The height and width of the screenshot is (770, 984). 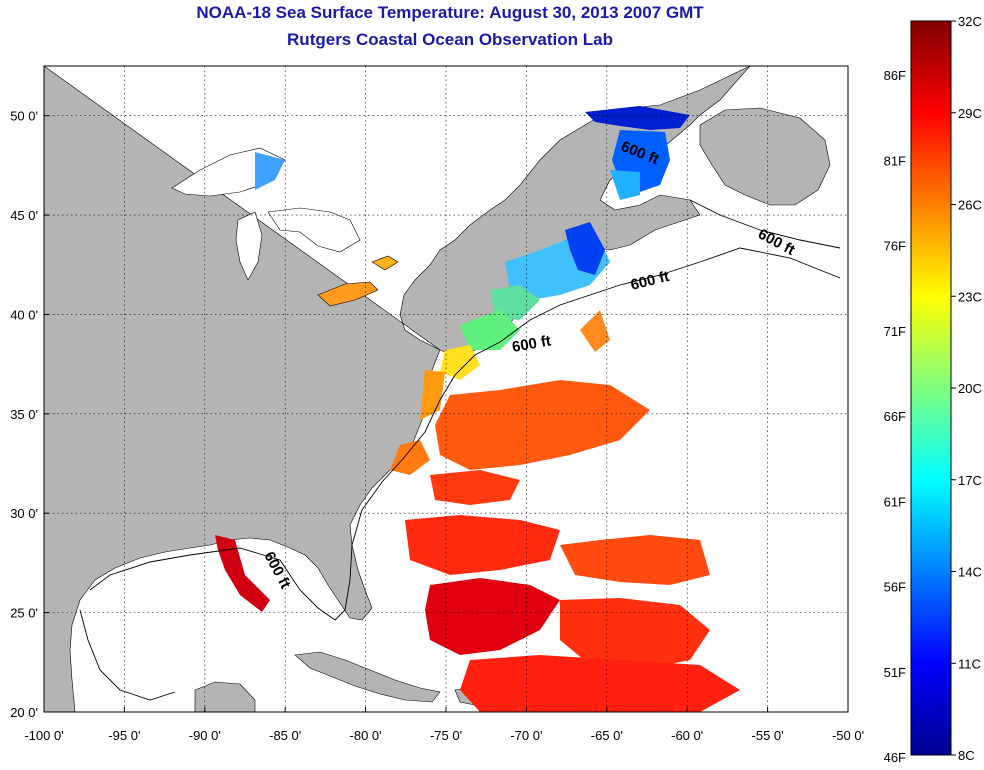 I want to click on colorbar-celsius-labels: 32C 29C 26C 23C 20C 17C 14C 11C 8C, so click(x=966, y=388).